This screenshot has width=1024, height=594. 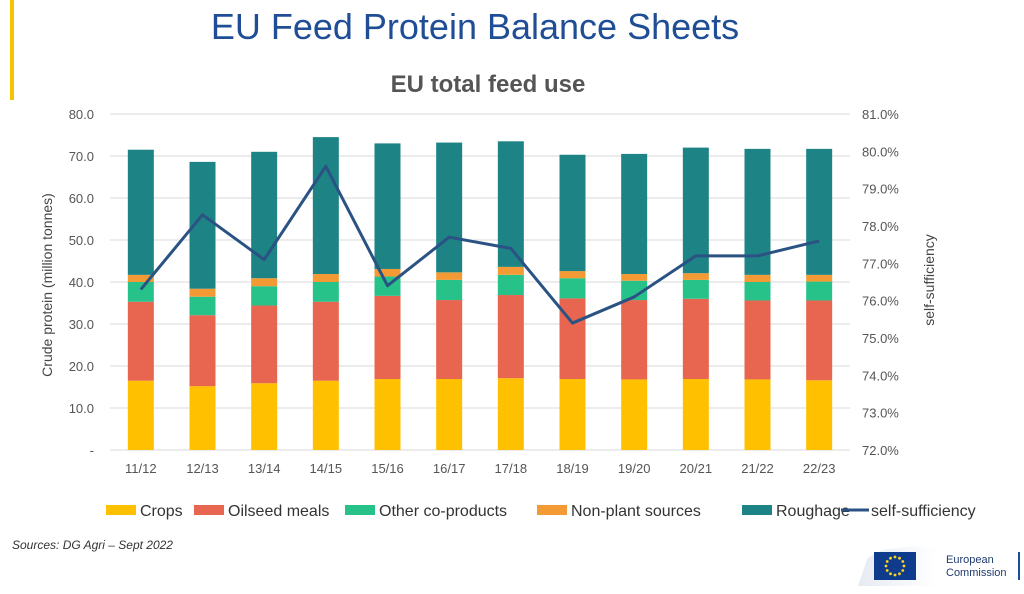 What do you see at coordinates (92, 545) in the screenshot?
I see `sources-note: Sources: DG Agri – Sept 2022` at bounding box center [92, 545].